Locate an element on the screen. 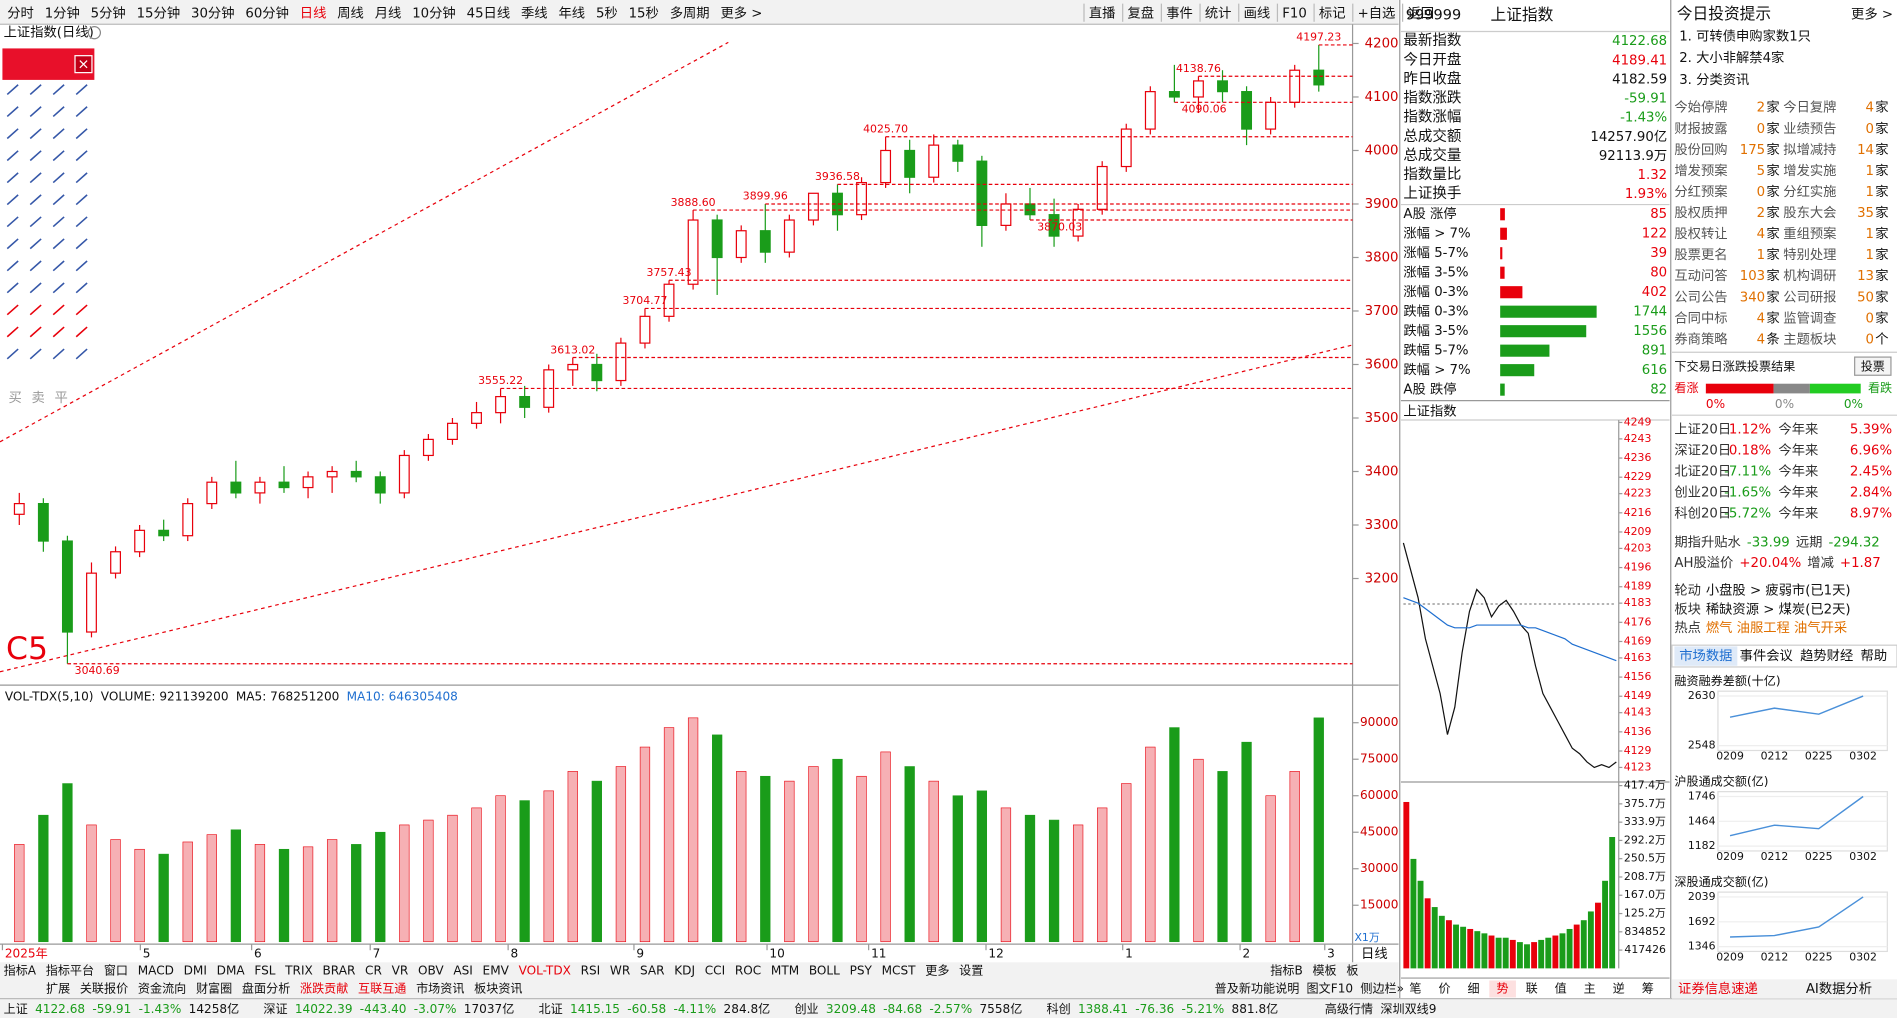 The height and width of the screenshot is (1018, 1897). indicator-tab: ROC is located at coordinates (748, 970).